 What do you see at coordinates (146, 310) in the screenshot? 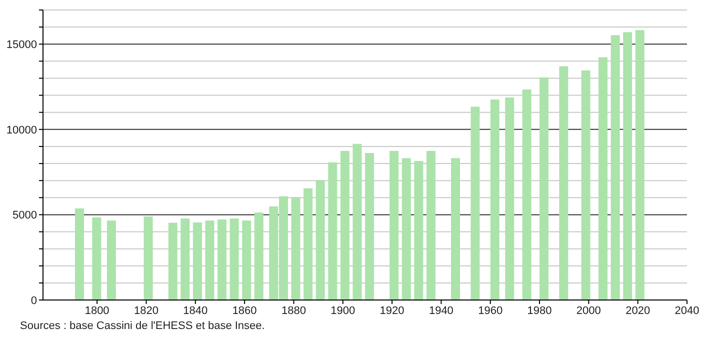
I see `x-tick-label: 1820` at bounding box center [146, 310].